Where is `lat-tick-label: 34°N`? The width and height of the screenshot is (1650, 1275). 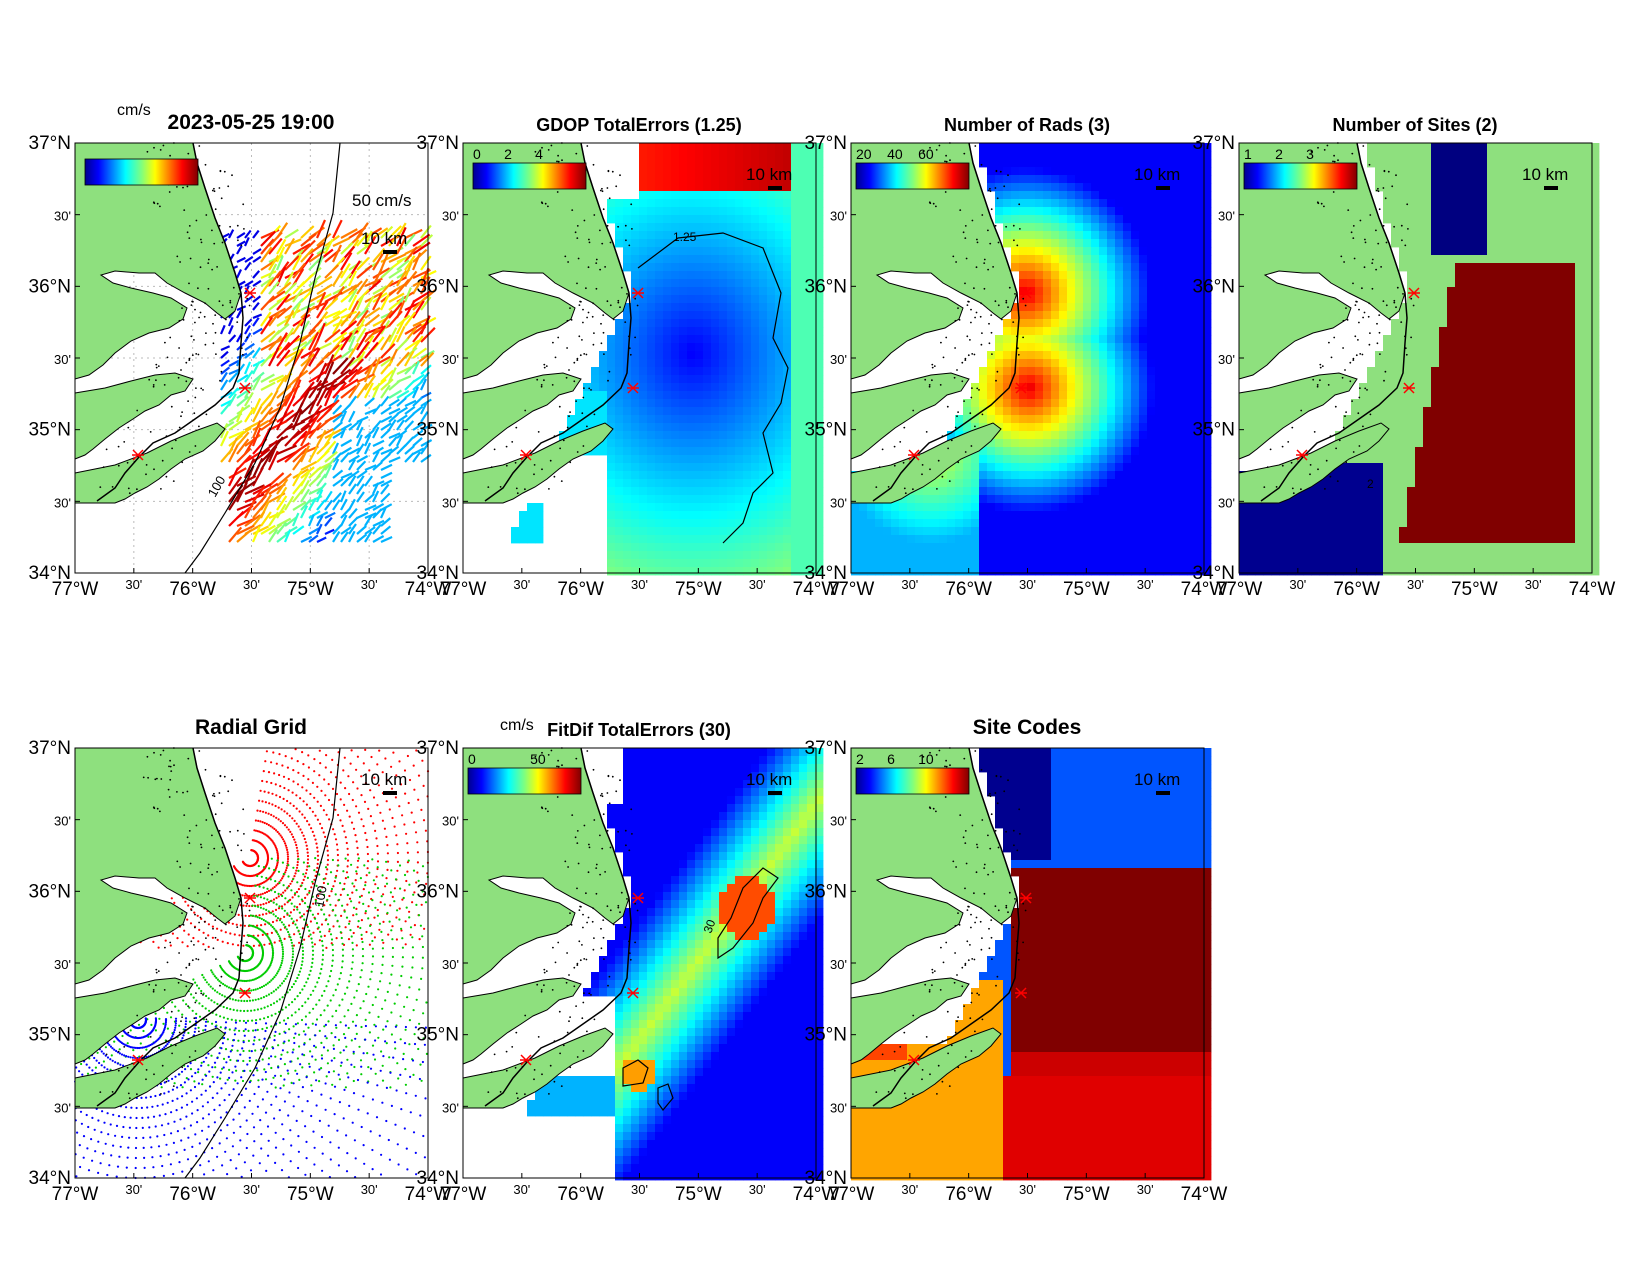
lat-tick-label: 34°N is located at coordinates (50, 573).